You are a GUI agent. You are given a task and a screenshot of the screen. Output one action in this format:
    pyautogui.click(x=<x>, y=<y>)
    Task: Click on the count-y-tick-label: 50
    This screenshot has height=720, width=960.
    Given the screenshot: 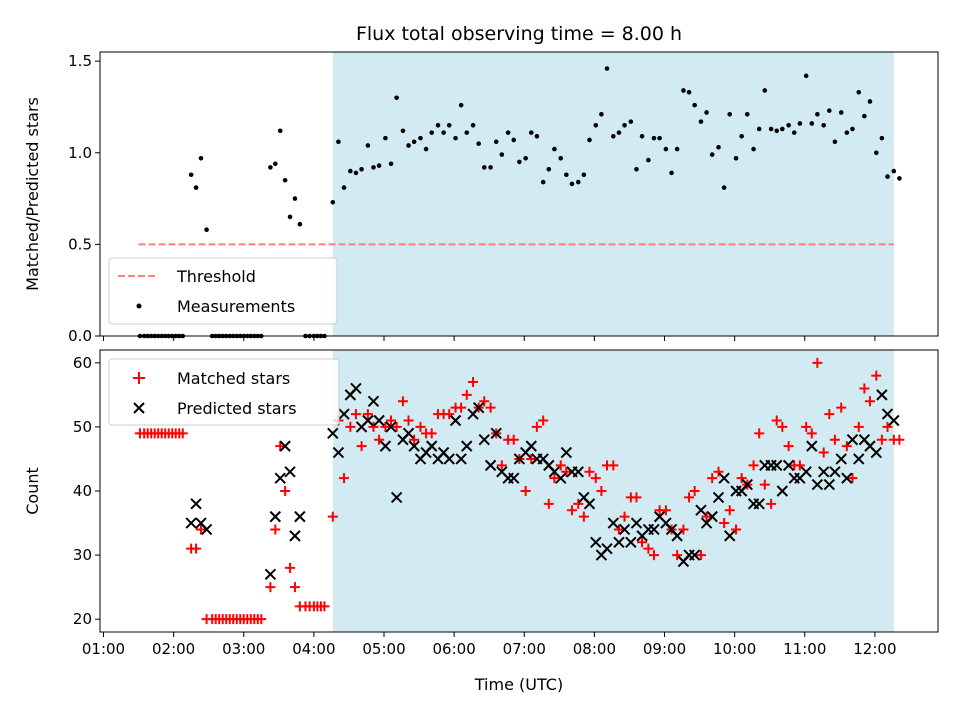 What is the action you would take?
    pyautogui.click(x=82, y=427)
    